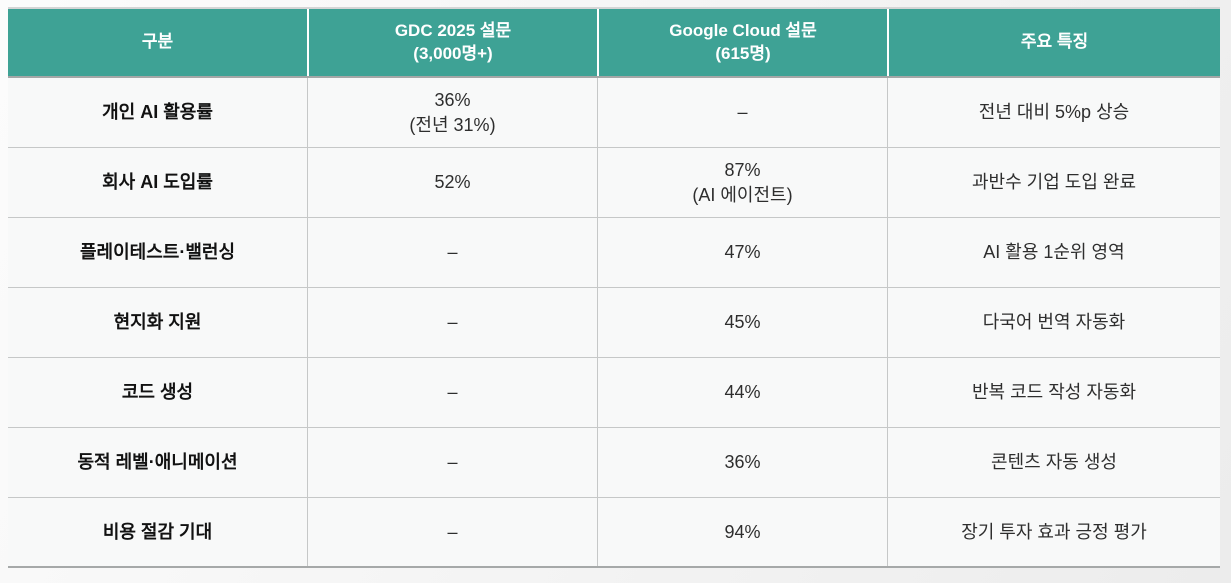 Image resolution: width=1231 pixels, height=583 pixels. I want to click on gcloud-value-cell: 47%, so click(742, 252).